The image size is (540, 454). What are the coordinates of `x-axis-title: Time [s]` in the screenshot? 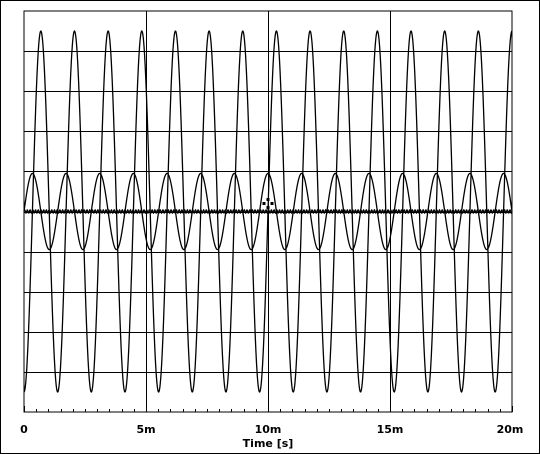 It's located at (268, 443).